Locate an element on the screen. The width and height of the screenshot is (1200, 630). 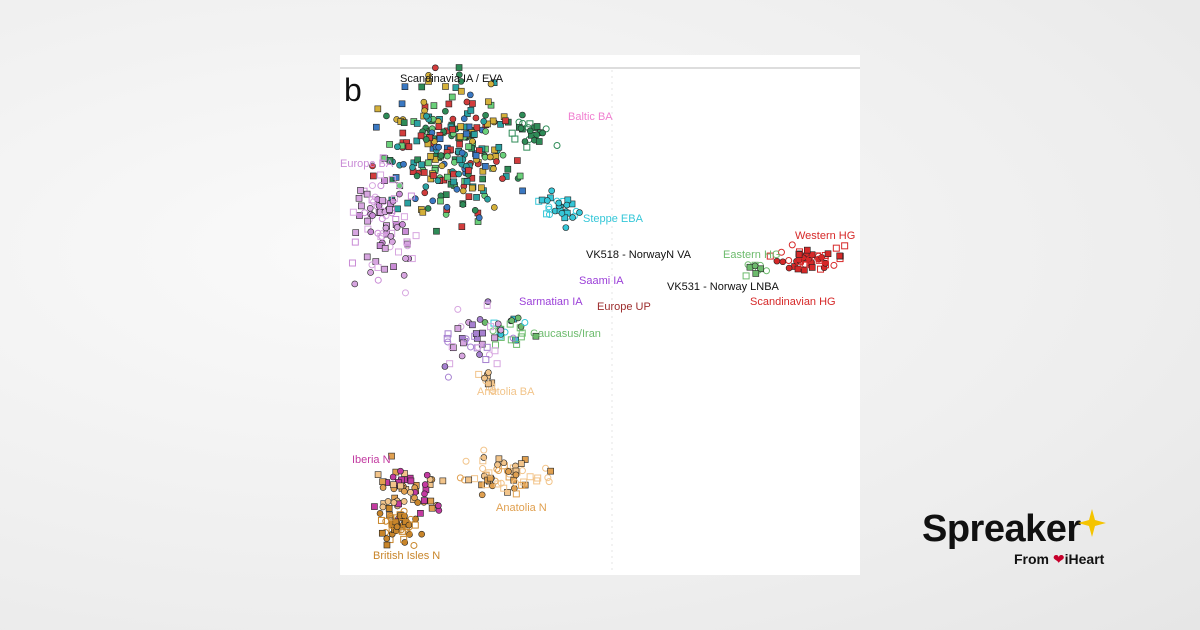
cluster-label: Saami IA is located at coordinates (601, 281).